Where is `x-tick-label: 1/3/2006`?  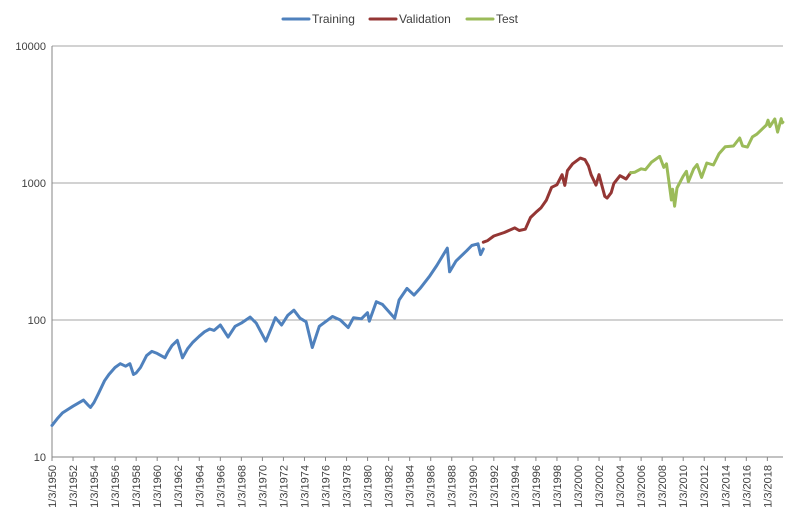 x-tick-label: 1/3/2006 is located at coordinates (642, 486).